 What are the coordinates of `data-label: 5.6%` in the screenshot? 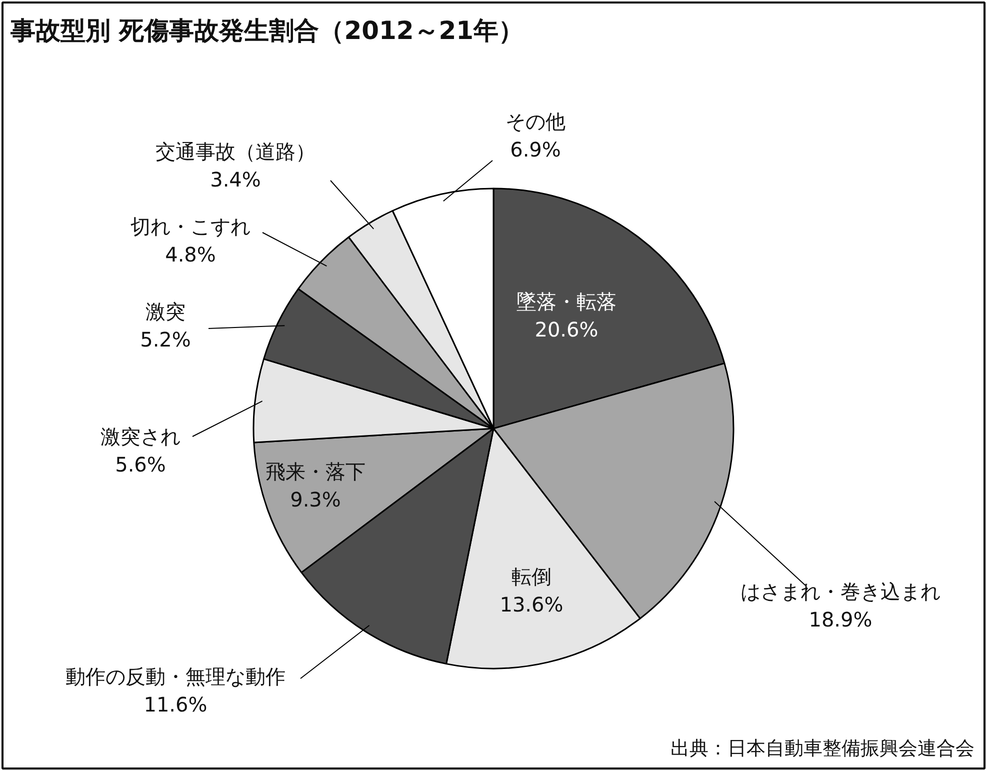 It's located at (140, 464).